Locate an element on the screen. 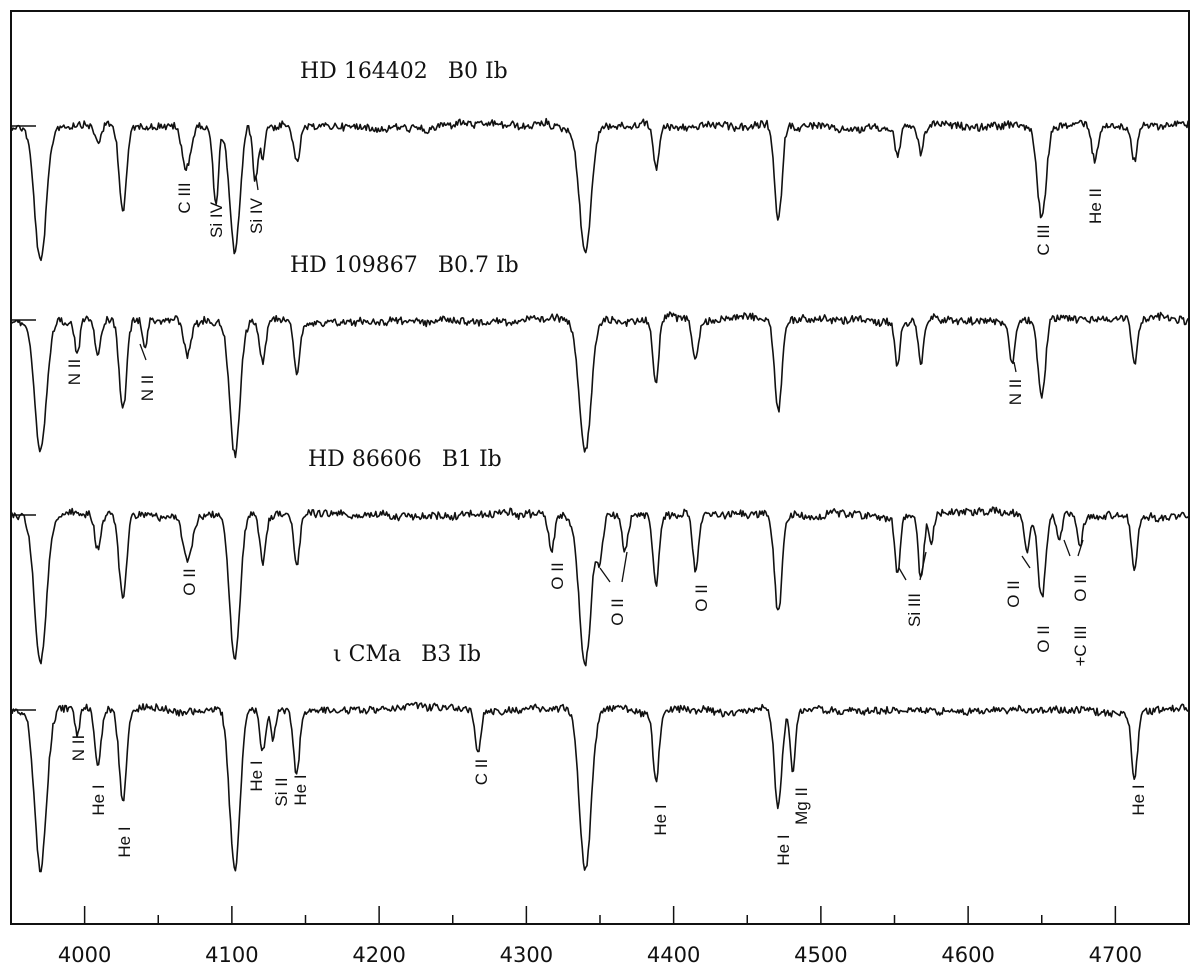 The height and width of the screenshot is (979, 1200). x-tick-label: 4400 is located at coordinates (673, 955).